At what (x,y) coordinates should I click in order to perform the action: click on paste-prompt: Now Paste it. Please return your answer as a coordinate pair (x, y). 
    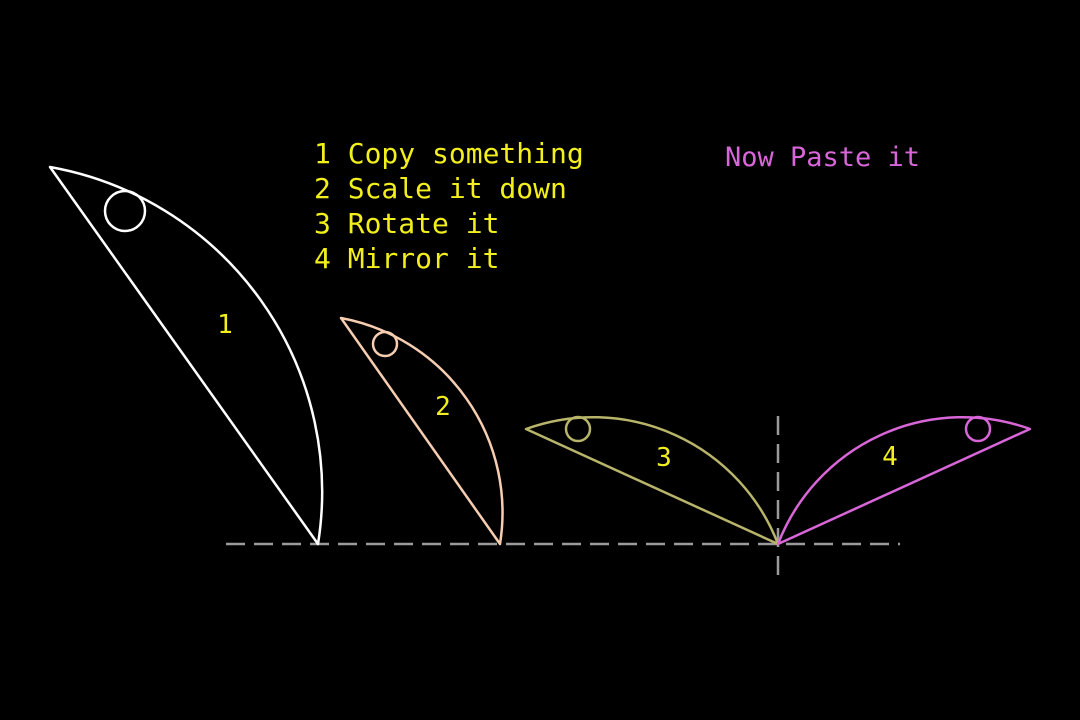
    Looking at the image, I should click on (822, 157).